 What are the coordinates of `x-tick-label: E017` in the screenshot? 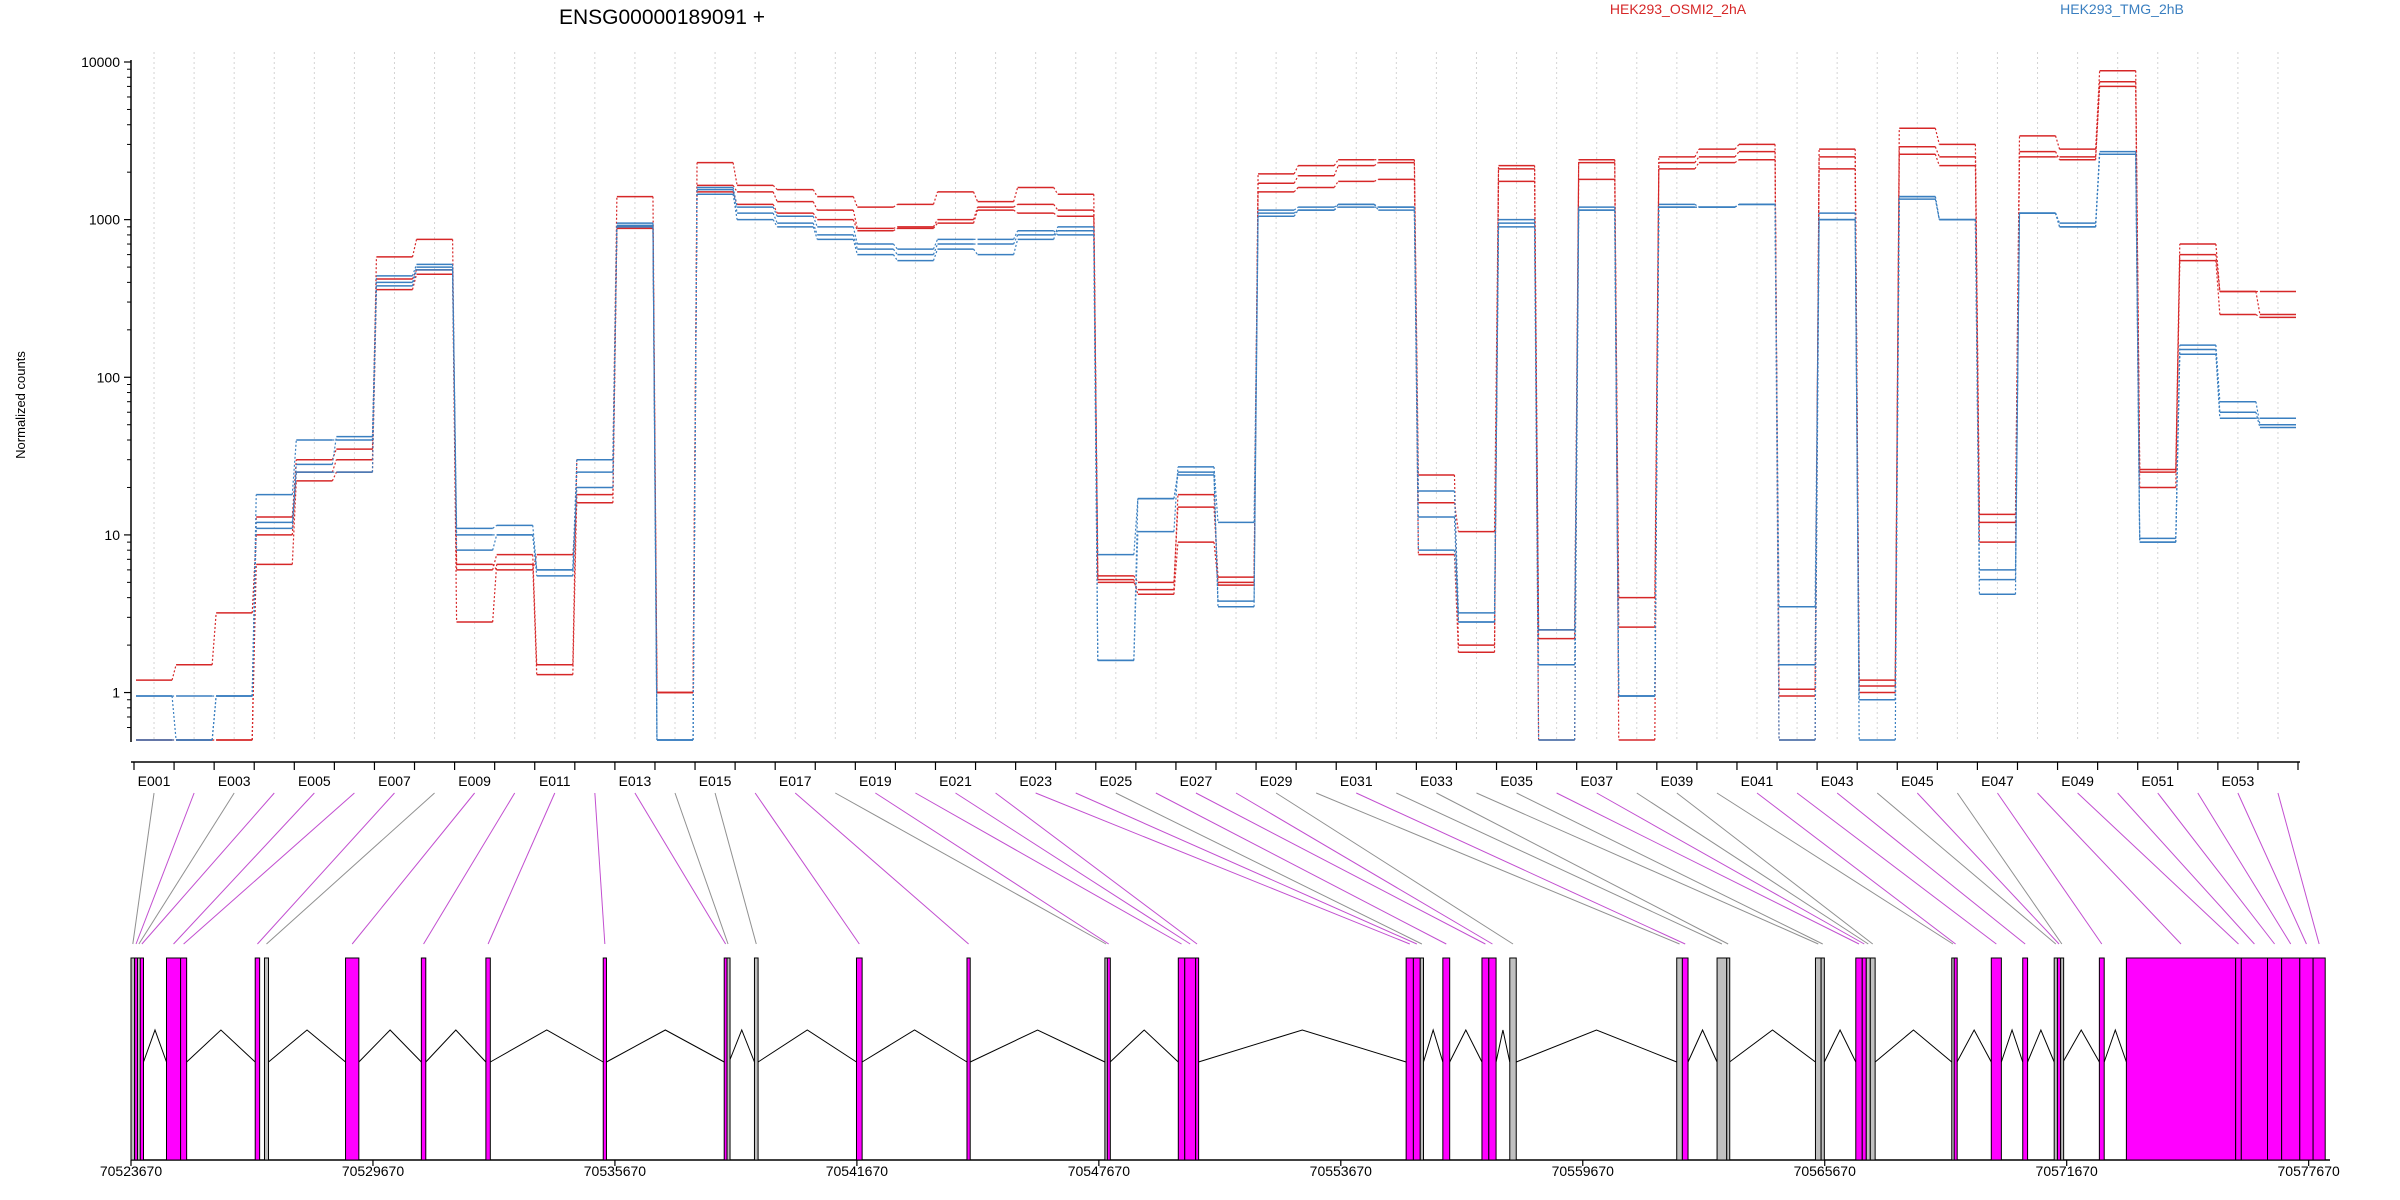 It's located at (795, 781).